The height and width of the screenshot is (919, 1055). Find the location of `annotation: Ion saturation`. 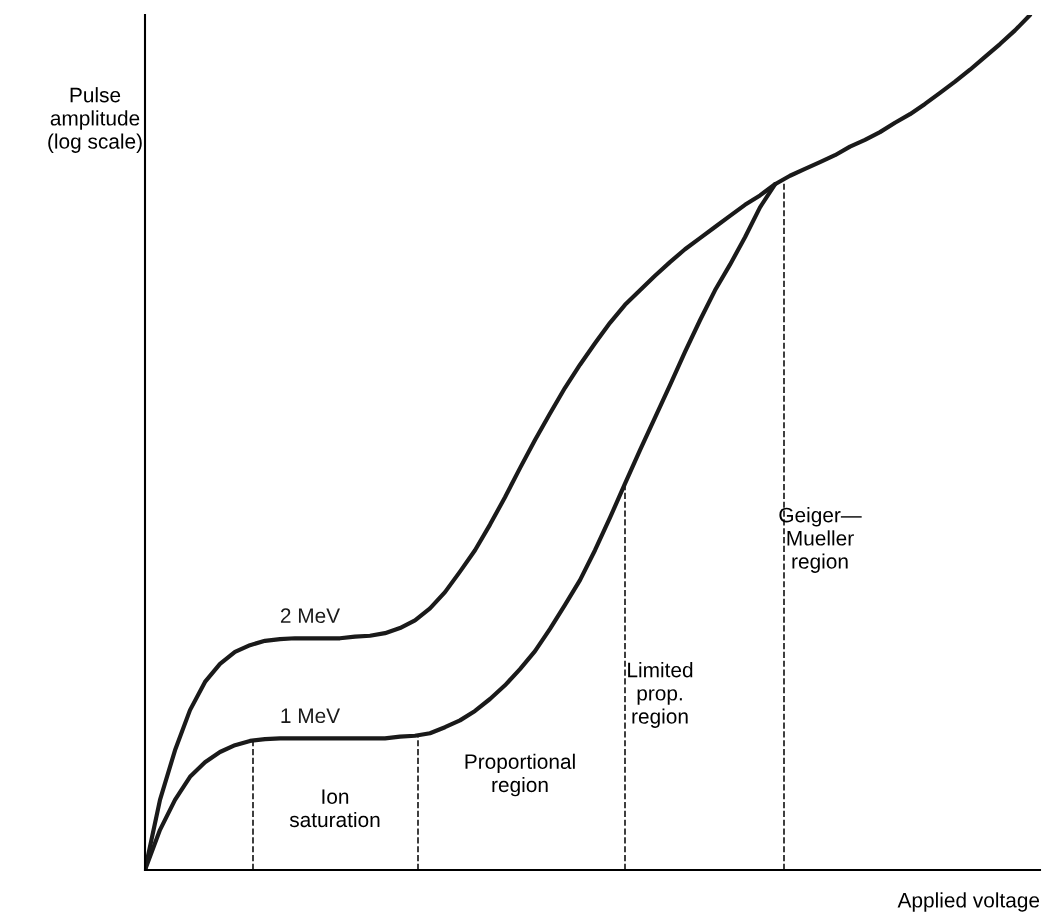

annotation: Ion saturation is located at coordinates (334, 808).